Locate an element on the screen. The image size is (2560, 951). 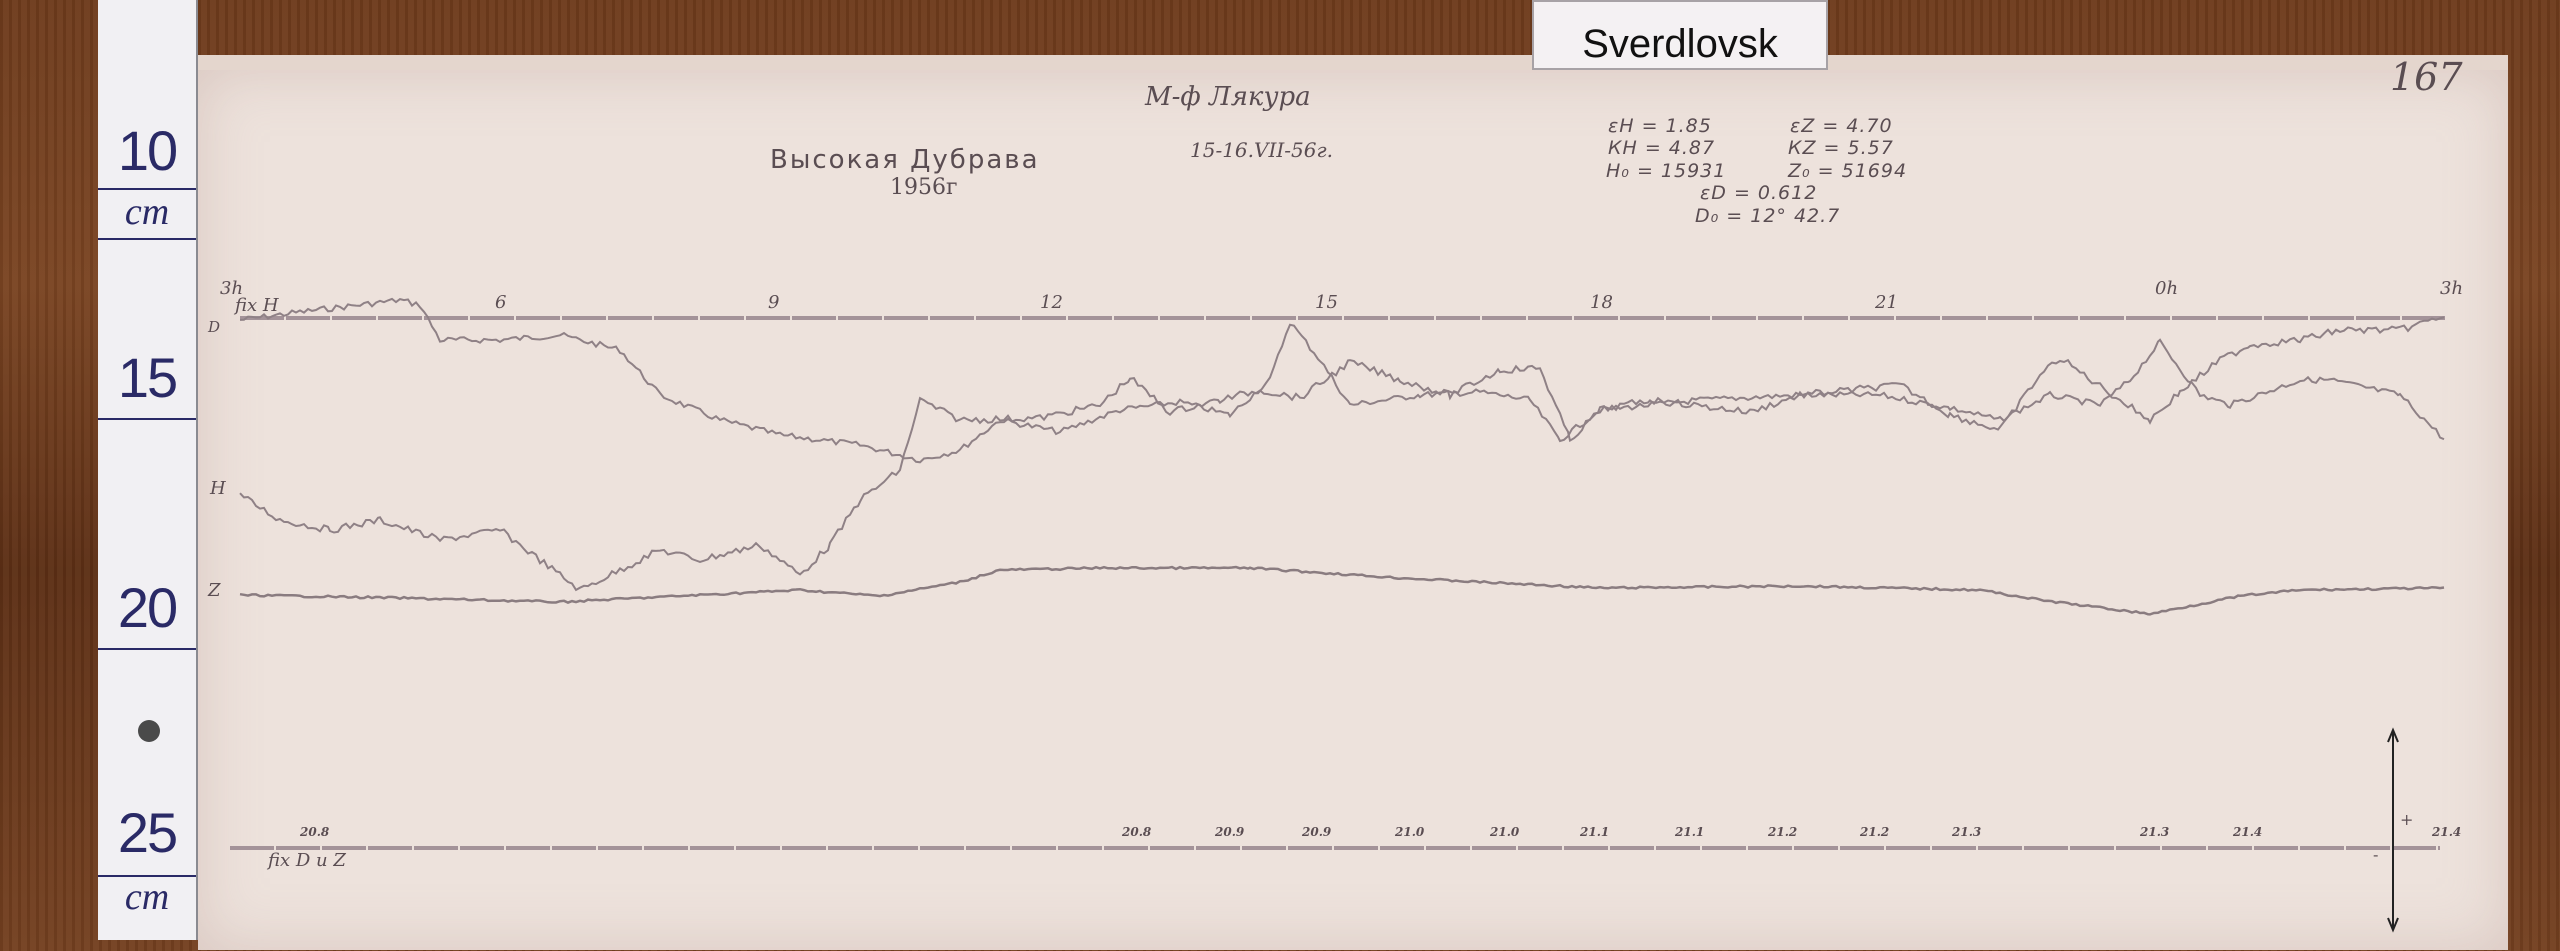
arrow-head-up-icon is located at coordinates (2393, 735).